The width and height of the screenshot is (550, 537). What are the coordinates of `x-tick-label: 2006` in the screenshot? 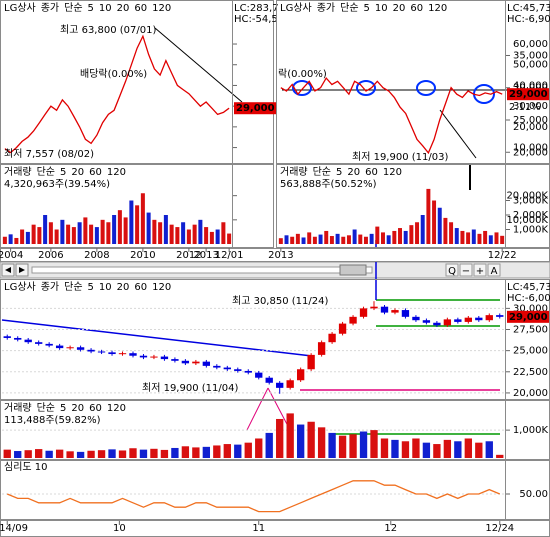 It's located at (50, 255).